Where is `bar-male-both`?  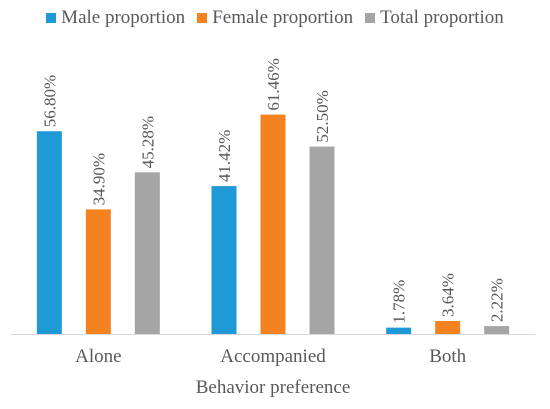
bar-male-both is located at coordinates (399, 330).